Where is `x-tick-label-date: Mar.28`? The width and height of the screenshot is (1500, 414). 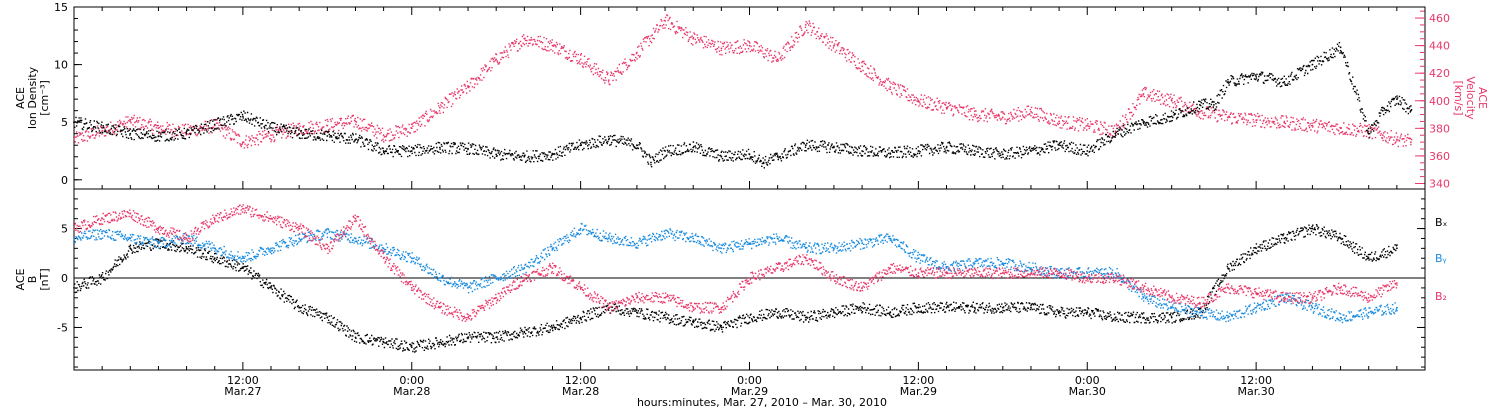
x-tick-label-date: Mar.28 is located at coordinates (580, 391).